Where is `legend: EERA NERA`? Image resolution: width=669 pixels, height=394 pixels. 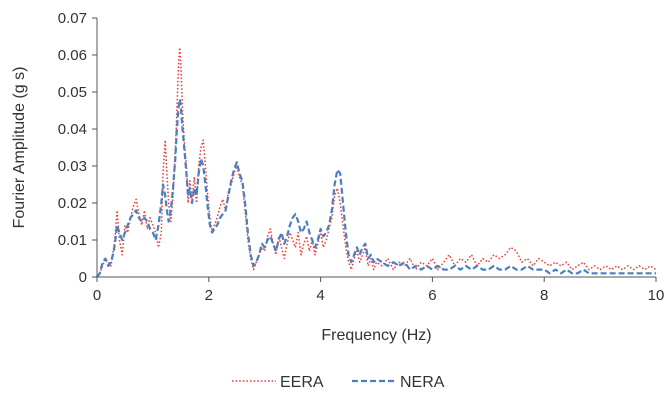
legend: EERA NERA is located at coordinates (338, 382).